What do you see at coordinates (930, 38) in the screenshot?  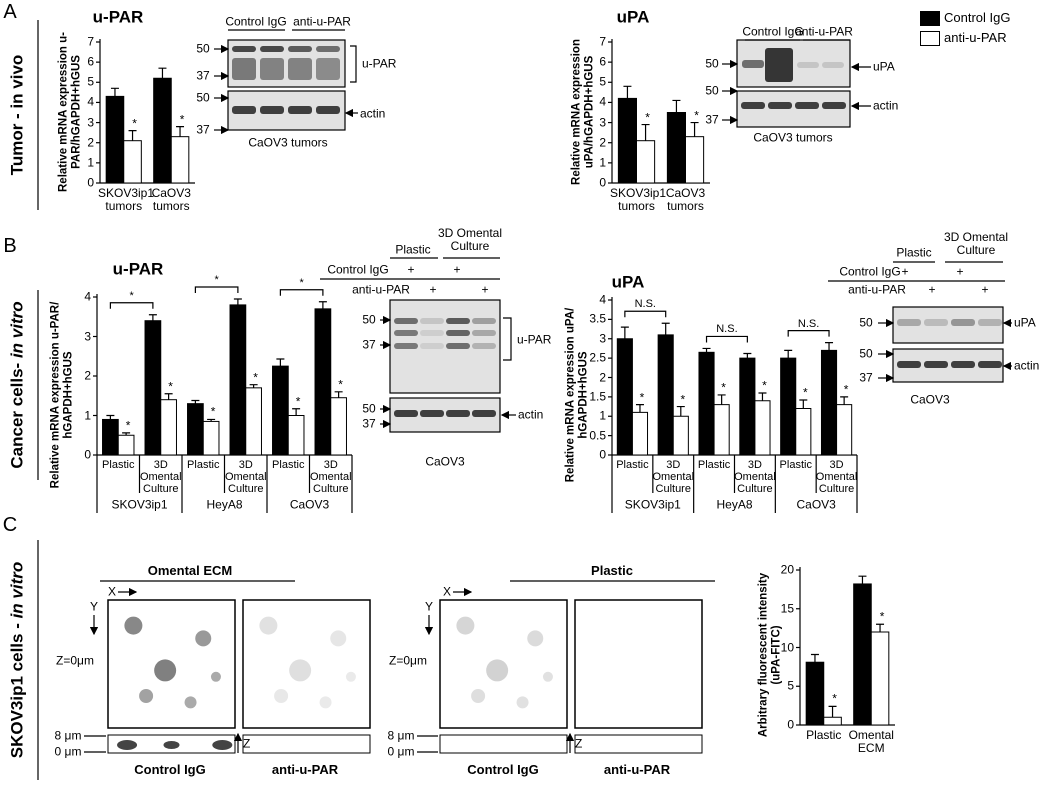 I see `legend-swatch` at bounding box center [930, 38].